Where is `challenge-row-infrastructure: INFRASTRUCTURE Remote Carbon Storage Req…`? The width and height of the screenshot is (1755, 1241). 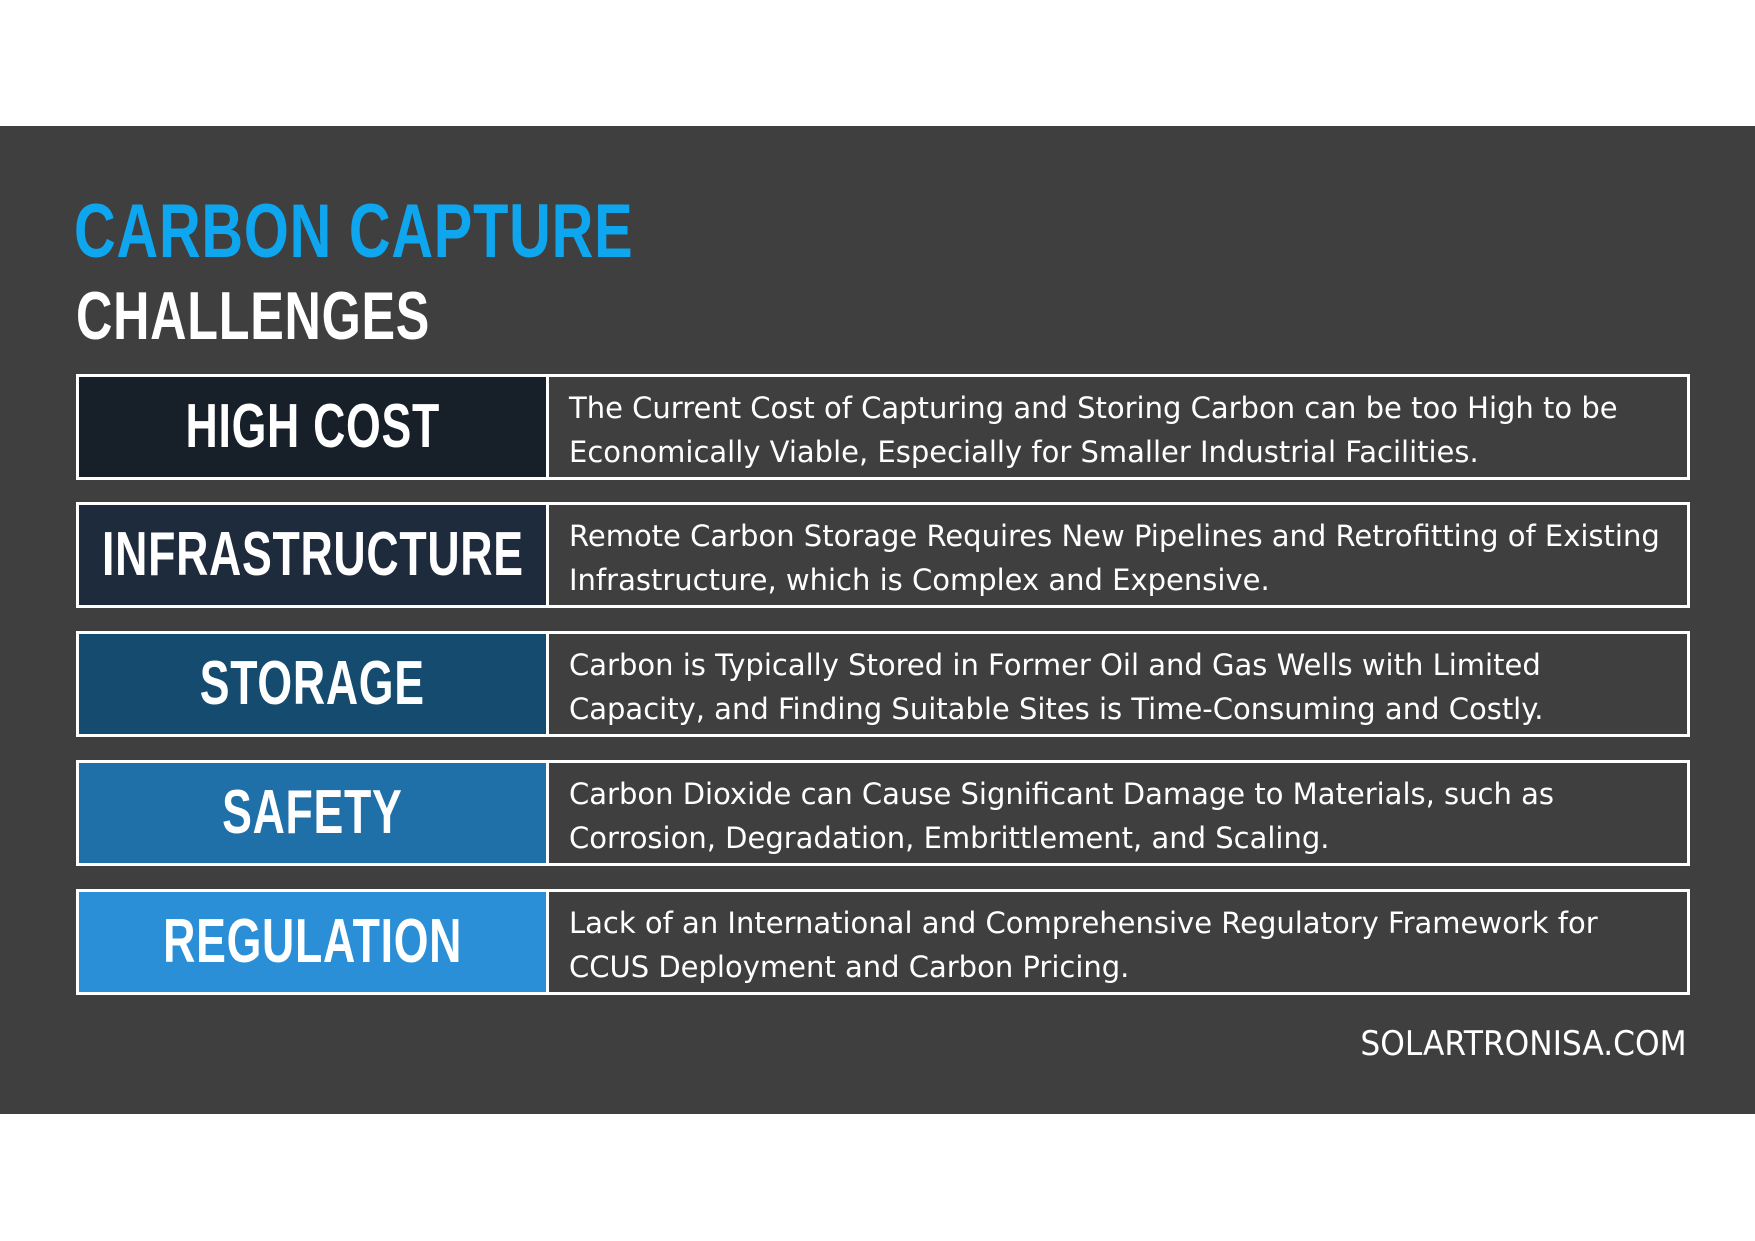
challenge-row-infrastructure: INFRASTRUCTURE Remote Carbon Storage Req… is located at coordinates (883, 555).